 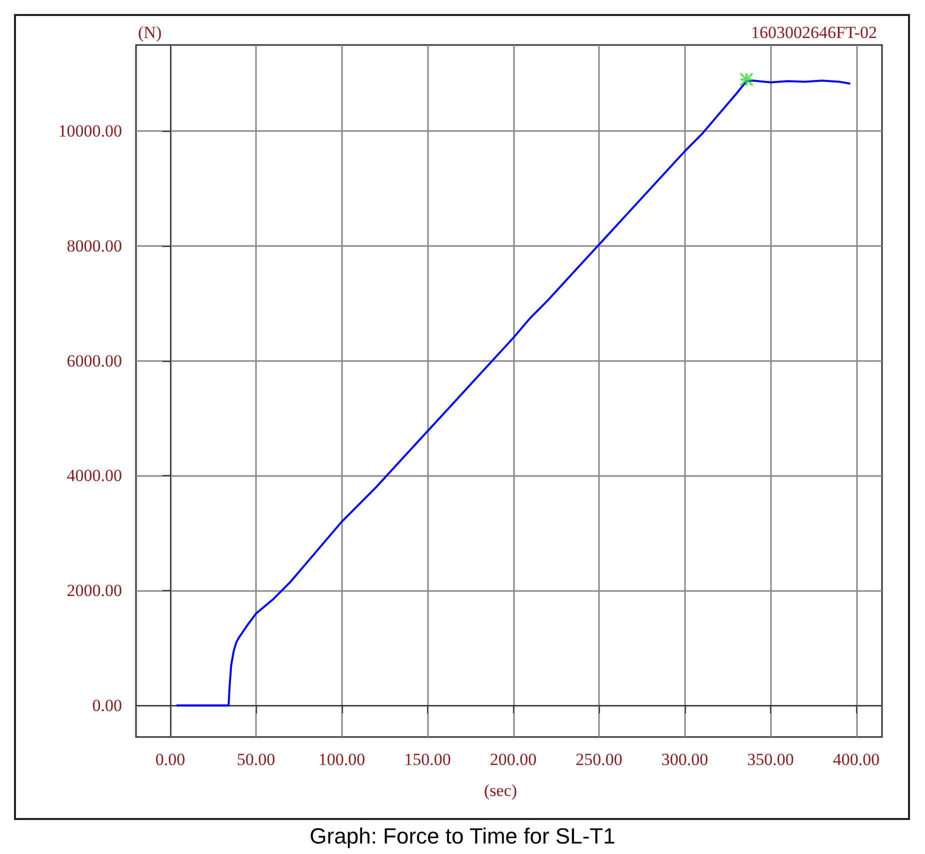 I want to click on x-tick-label: 0.00, so click(x=170, y=759).